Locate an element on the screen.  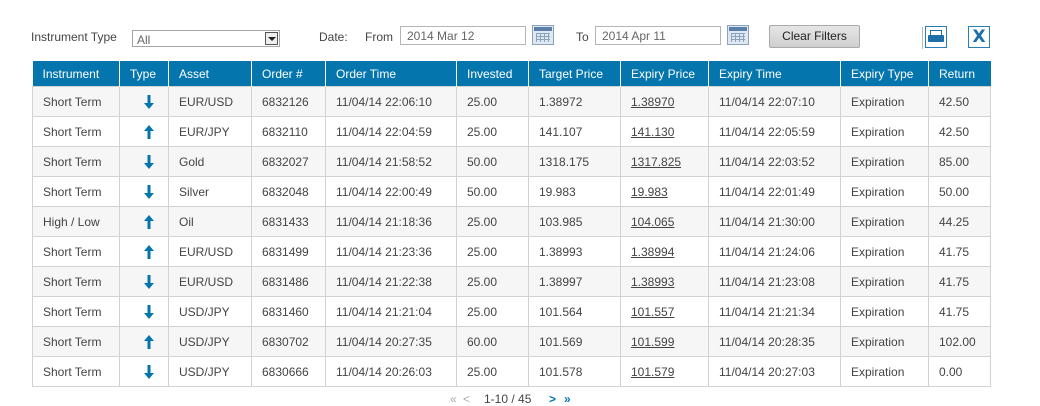
clear-filters-button: Clear Filters is located at coordinates (814, 36).